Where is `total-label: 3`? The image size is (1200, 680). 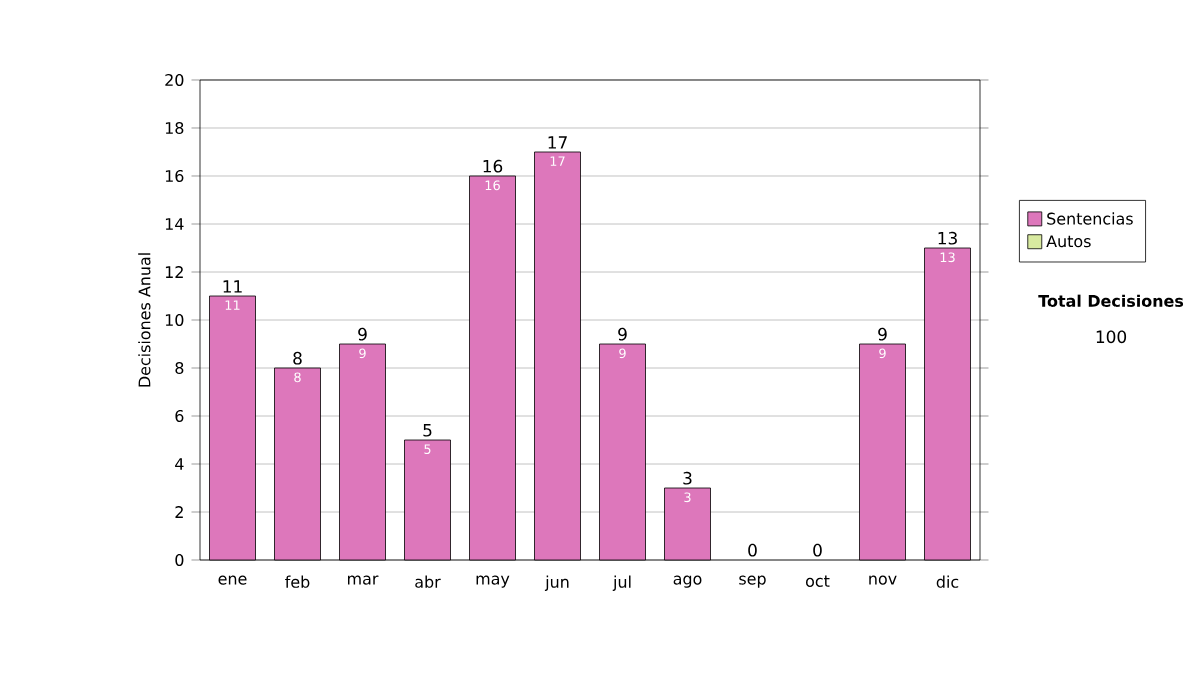 total-label: 3 is located at coordinates (687, 478).